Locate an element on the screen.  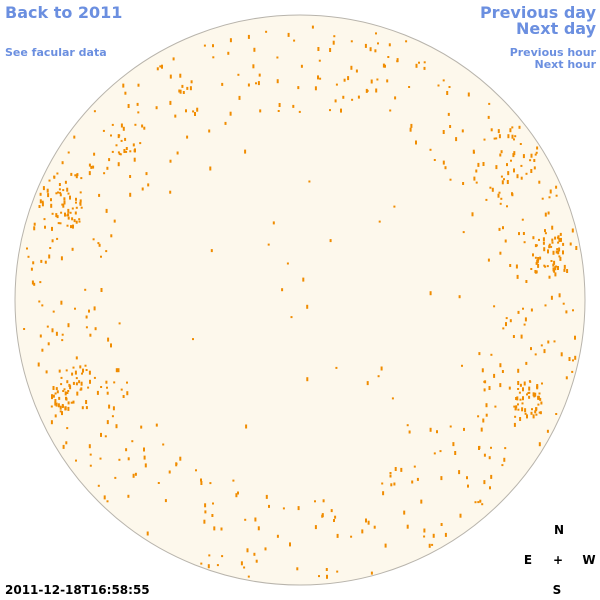
back-year-link: Back to 2011 is located at coordinates (63, 12).